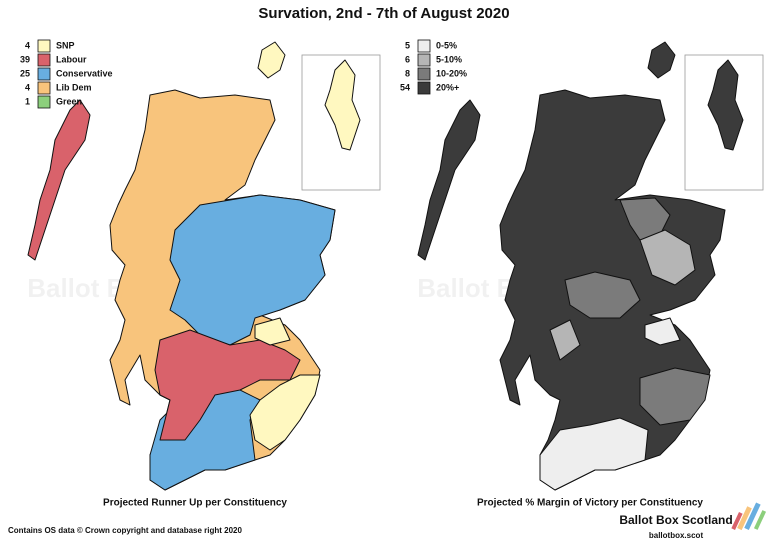  Describe the element at coordinates (69, 101) in the screenshot. I see `legend-label: Green` at that location.